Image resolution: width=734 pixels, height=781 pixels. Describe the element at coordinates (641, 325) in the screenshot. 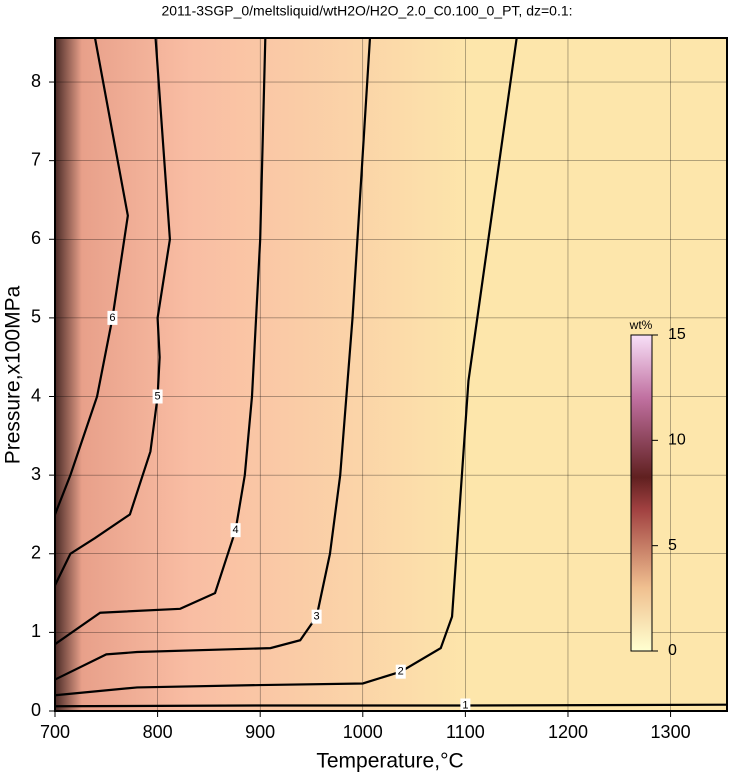

I see `colorbar-label: wt%` at that location.